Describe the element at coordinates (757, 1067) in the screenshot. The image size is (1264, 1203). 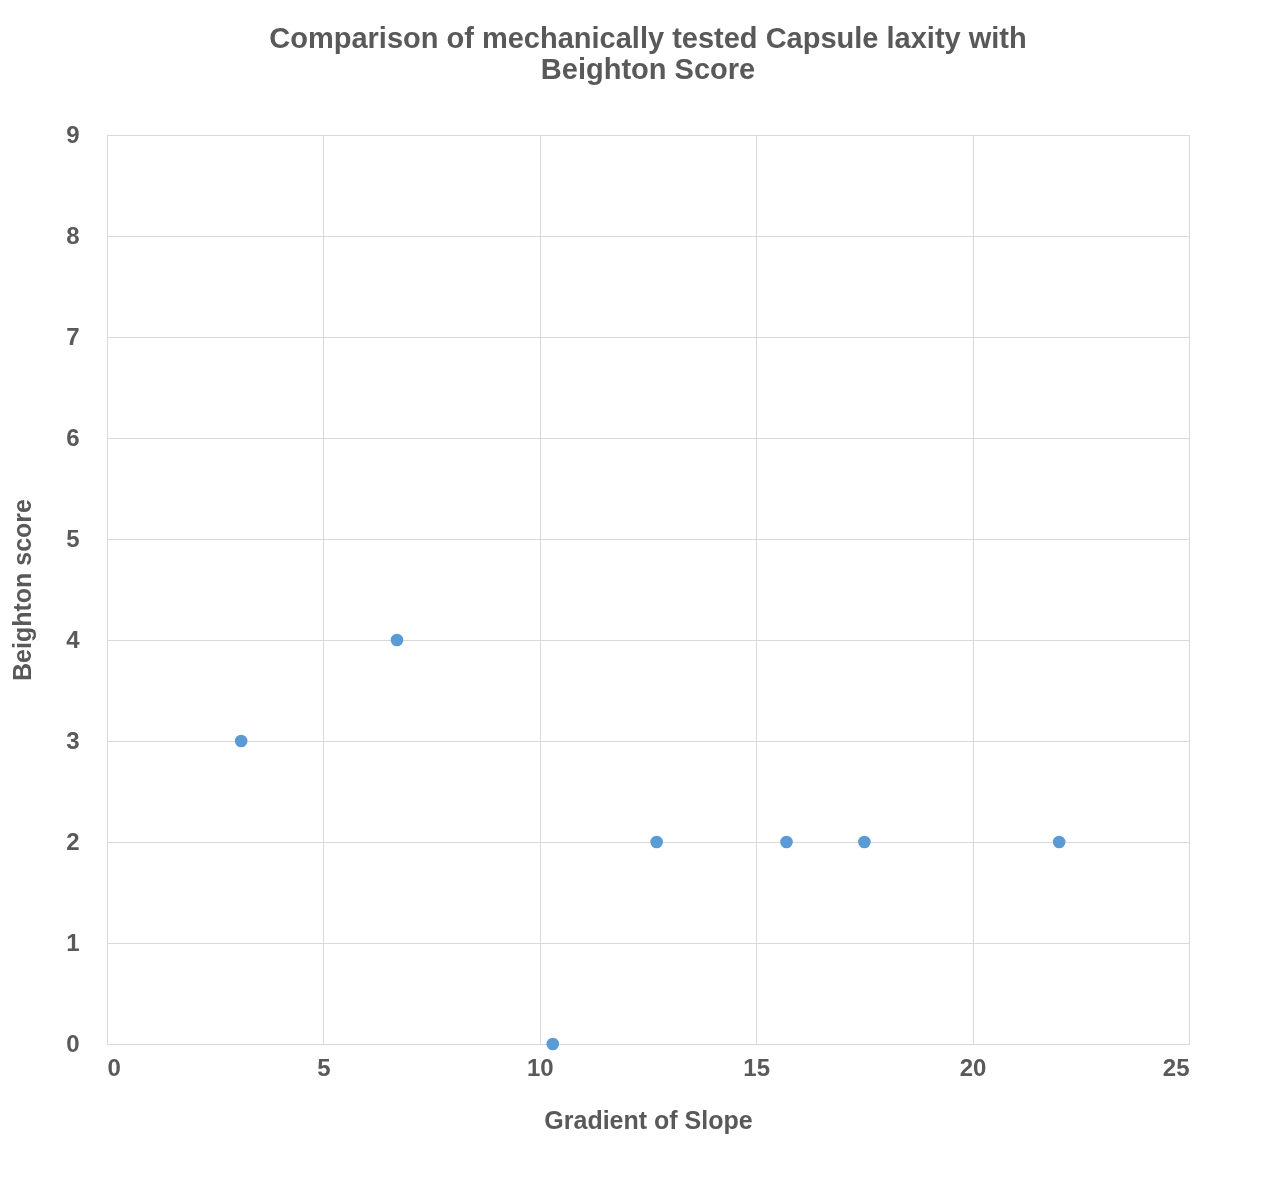
I see `x-tick-label: 15` at that location.